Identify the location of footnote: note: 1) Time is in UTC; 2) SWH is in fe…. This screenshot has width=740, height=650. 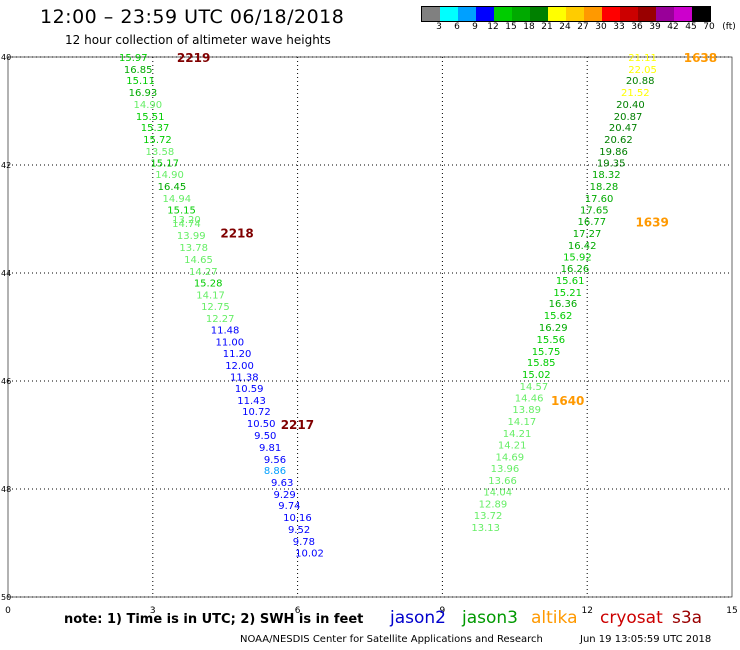
(214, 619).